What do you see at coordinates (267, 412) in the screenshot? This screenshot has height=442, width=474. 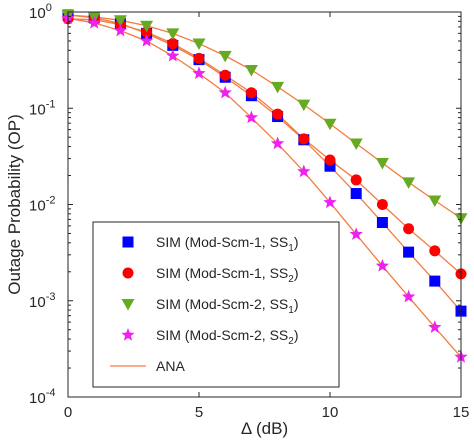 I see `x-tick-labels: 0 5 10 15` at bounding box center [267, 412].